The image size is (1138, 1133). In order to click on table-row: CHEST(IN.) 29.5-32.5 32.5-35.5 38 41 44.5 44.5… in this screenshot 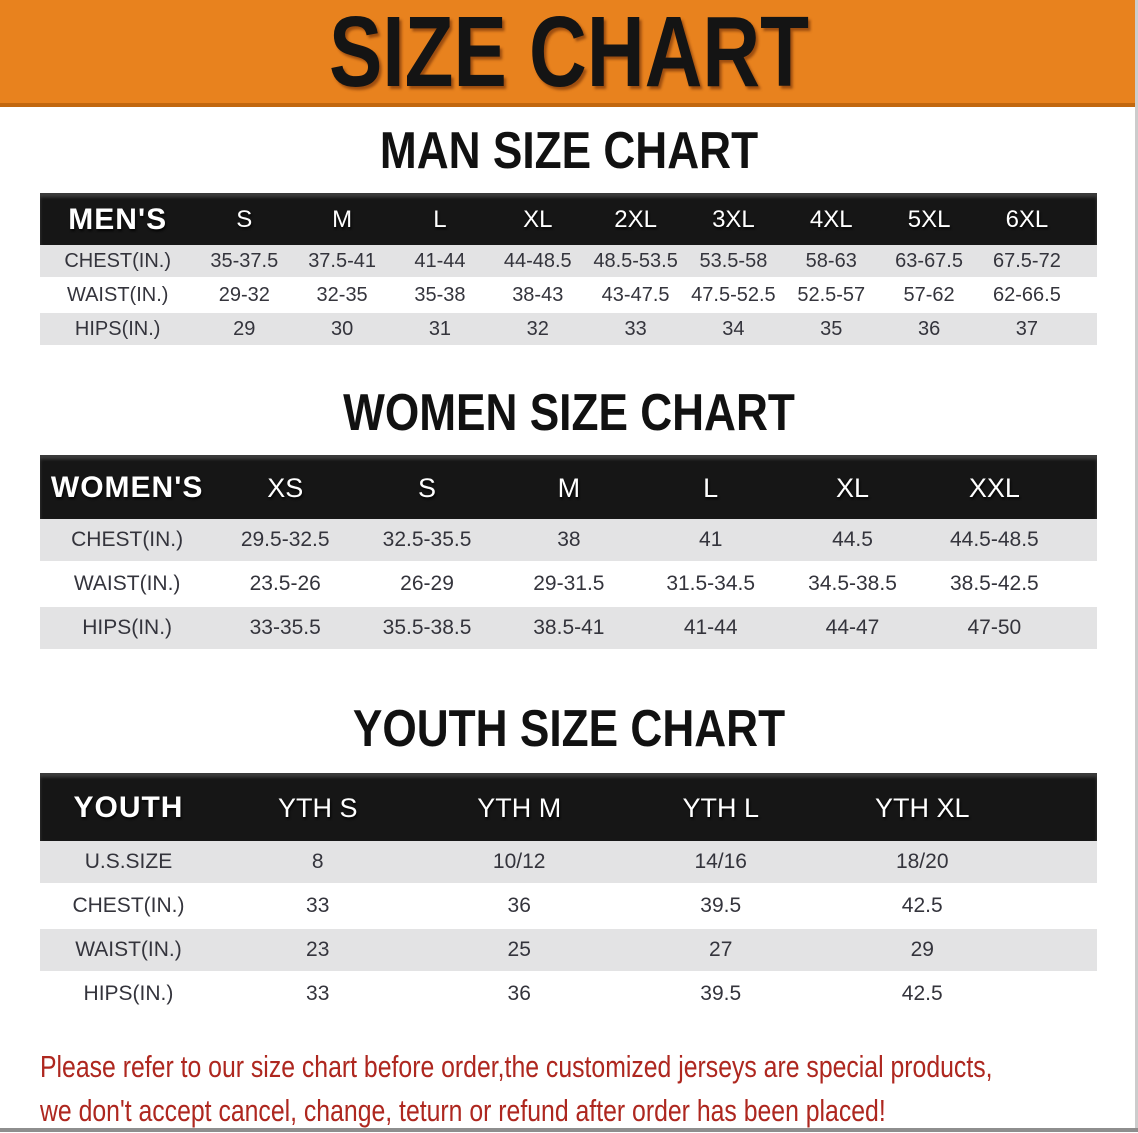, I will do `click(568, 541)`.